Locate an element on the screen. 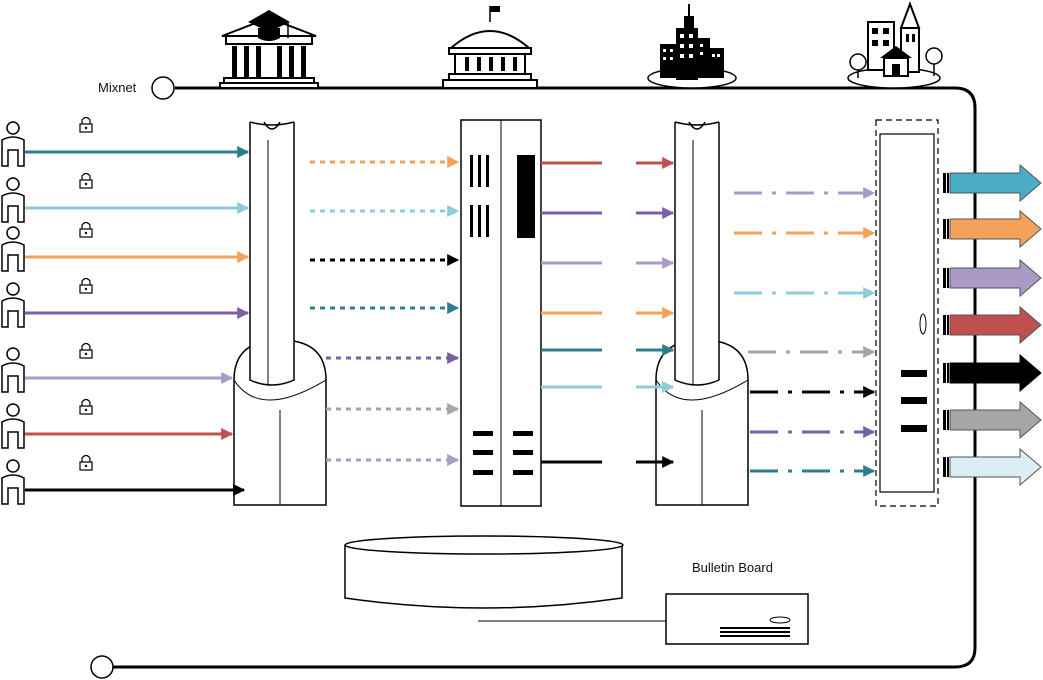 The image size is (1043, 680). mixnet-end-node is located at coordinates (102, 667).